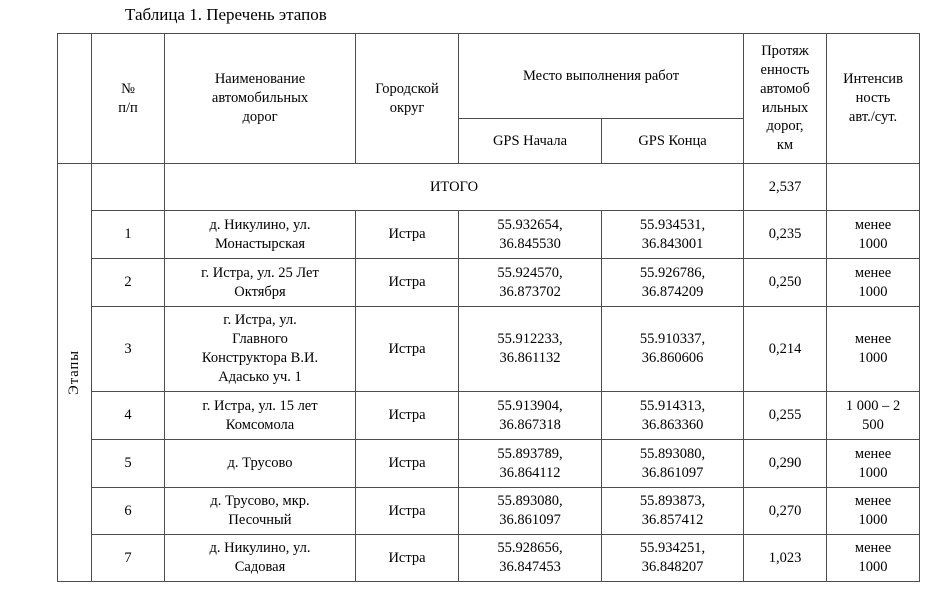  Describe the element at coordinates (128, 415) in the screenshot. I see `row-num-cell: 4` at that location.